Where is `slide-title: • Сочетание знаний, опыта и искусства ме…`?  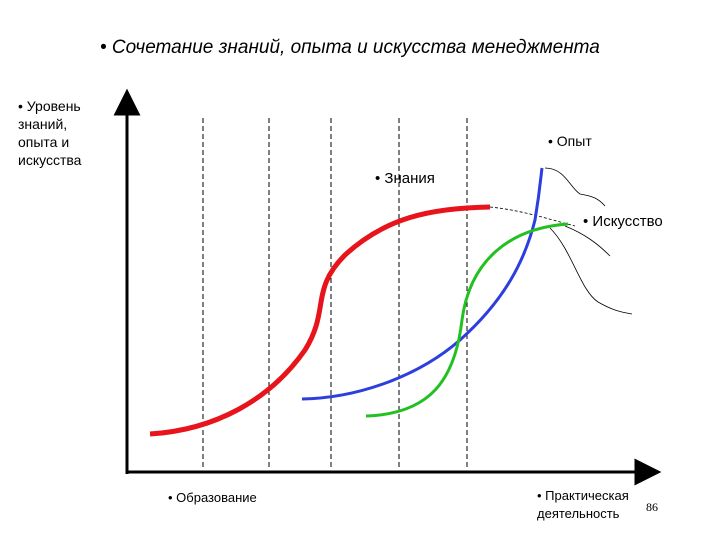 slide-title: • Сочетание знаний, опыта и искусства ме… is located at coordinates (350, 47).